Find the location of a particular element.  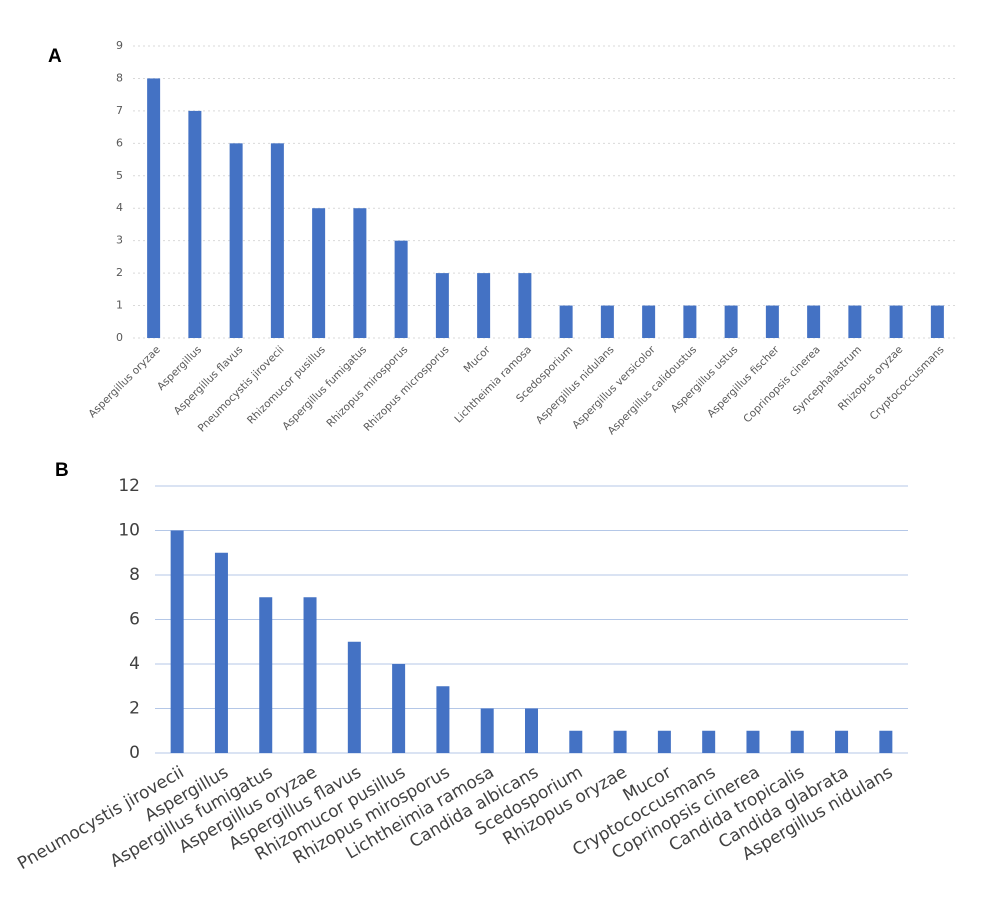

y-tick-a-1: 1 is located at coordinates (119, 305).